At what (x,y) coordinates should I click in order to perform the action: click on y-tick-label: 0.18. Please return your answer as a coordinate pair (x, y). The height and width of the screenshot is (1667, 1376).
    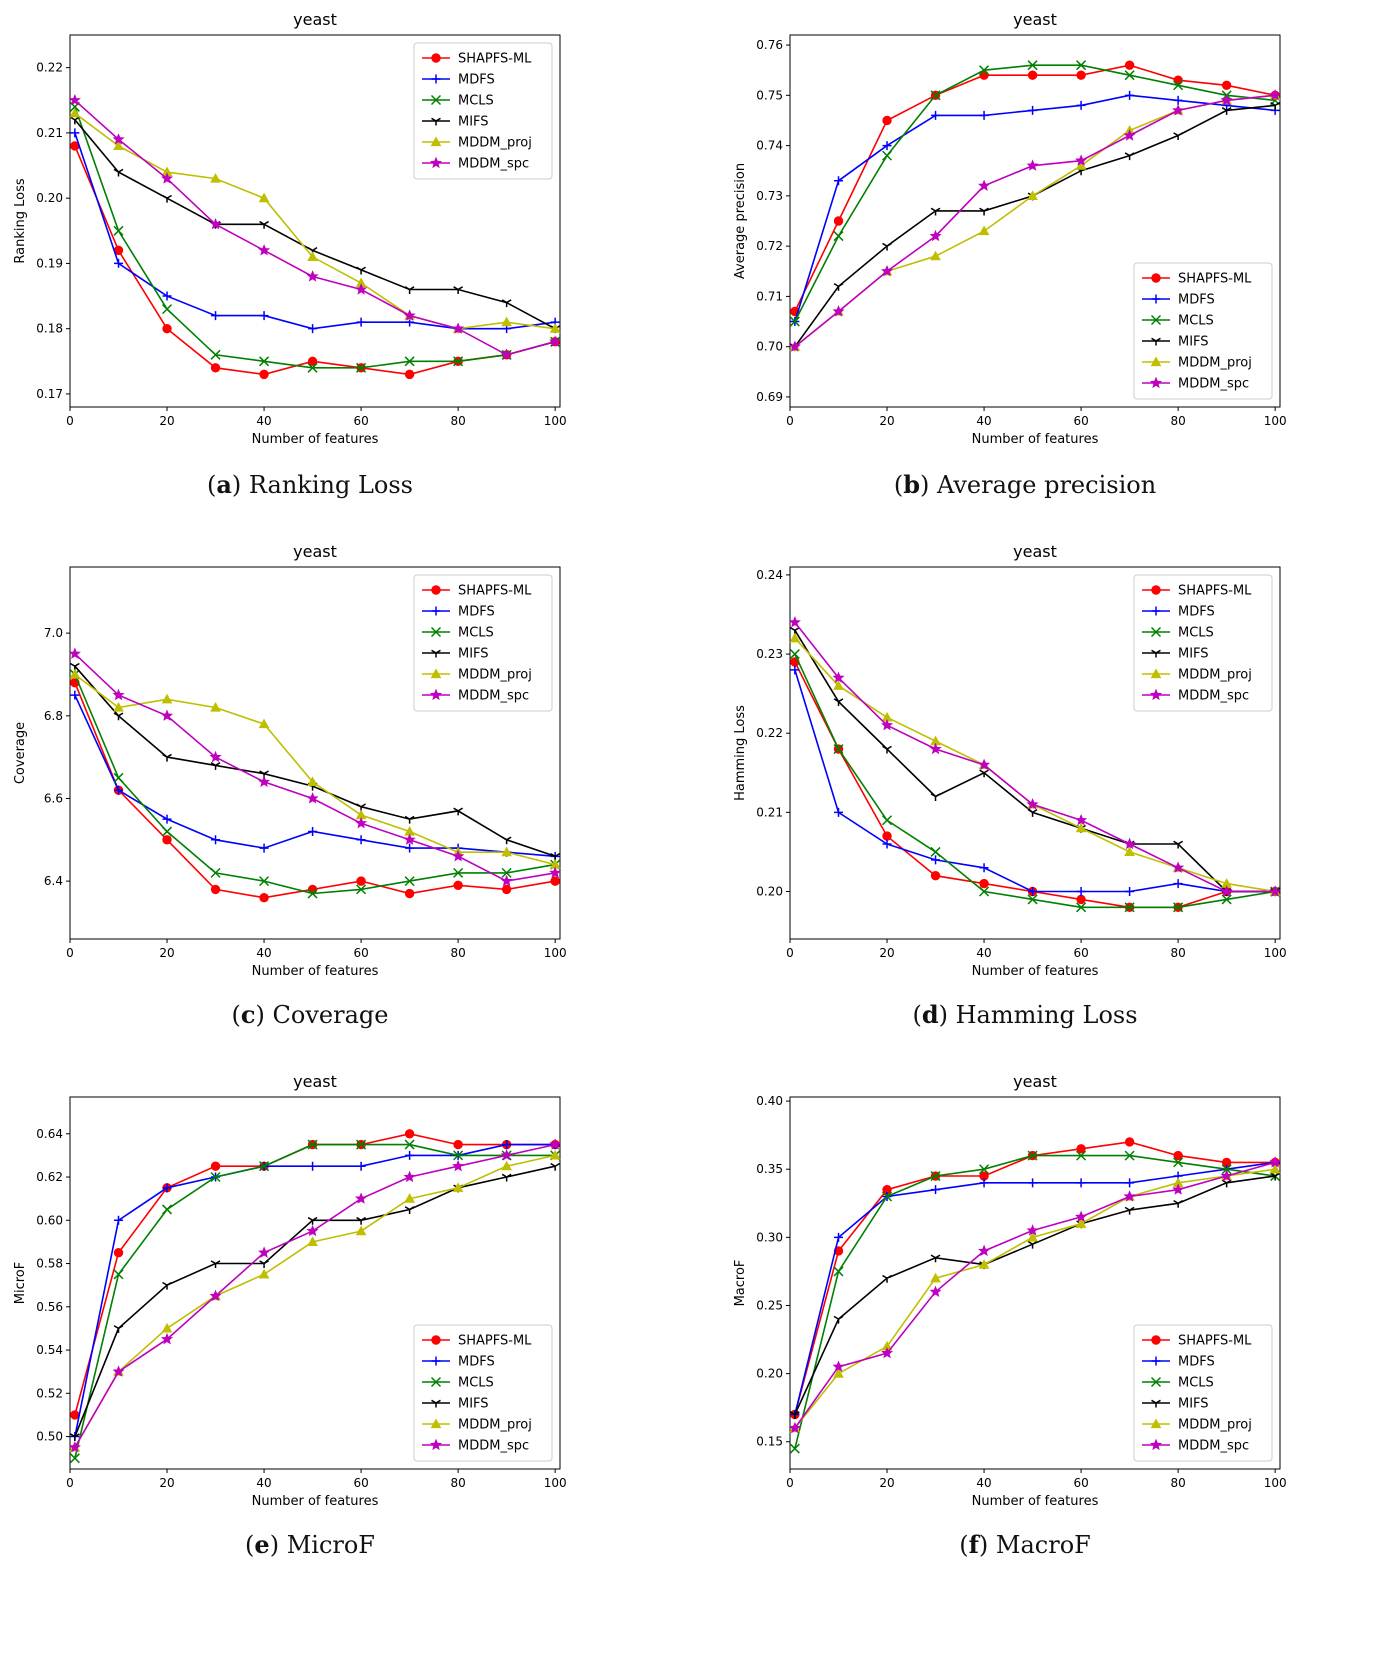
    Looking at the image, I should click on (49, 329).